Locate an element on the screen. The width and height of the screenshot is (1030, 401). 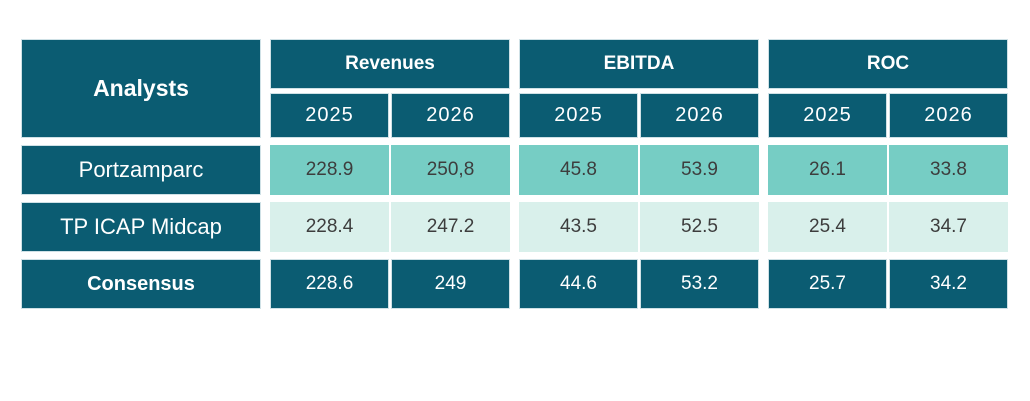
ebitda-header: EBITDA is located at coordinates (639, 64).